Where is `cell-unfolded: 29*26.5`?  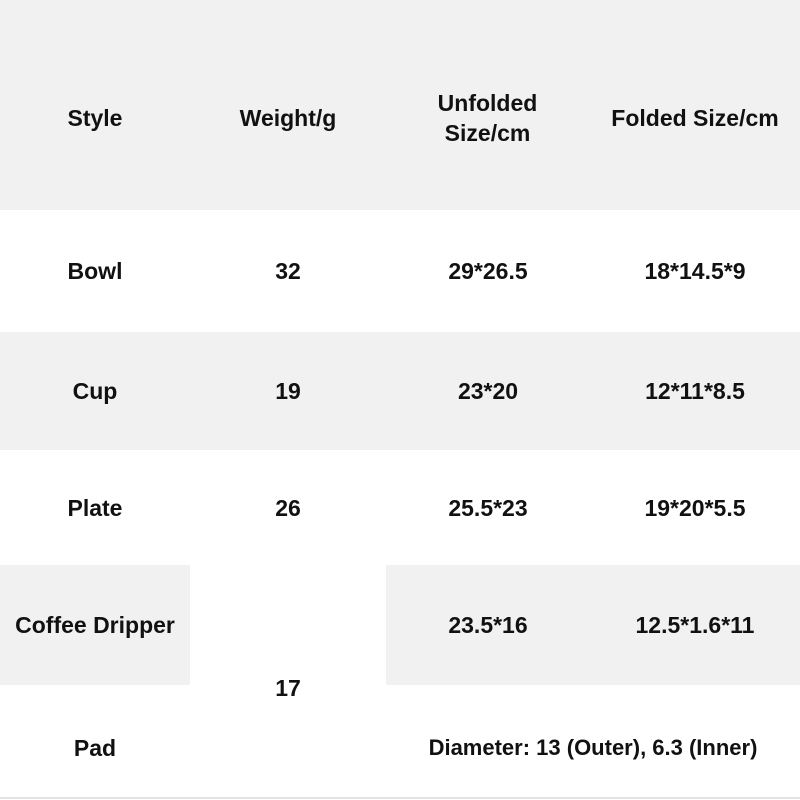
cell-unfolded: 29*26.5 is located at coordinates (488, 271).